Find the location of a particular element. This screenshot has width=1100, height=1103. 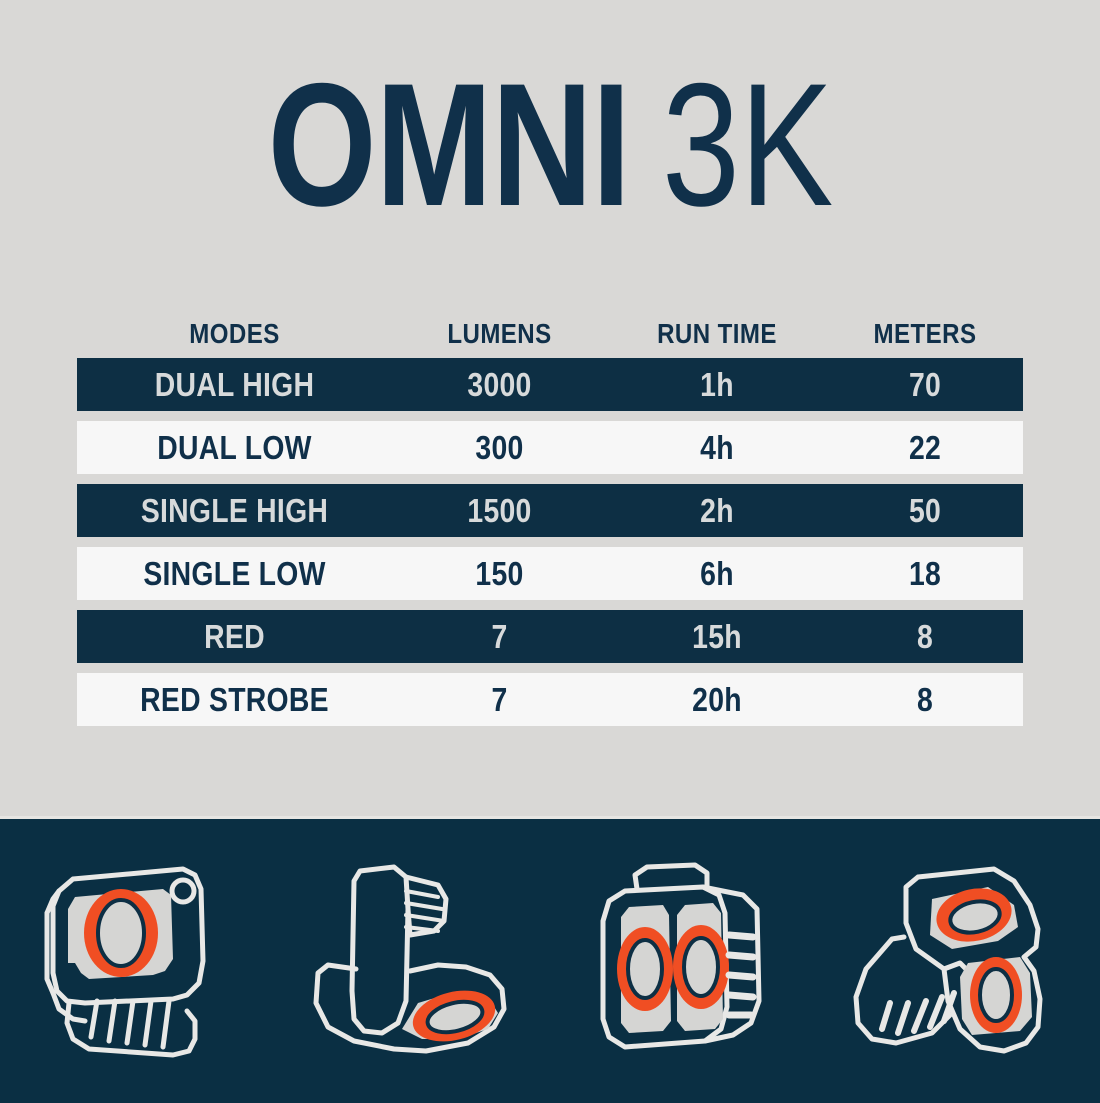

cell-run-time: 2h is located at coordinates (717, 510).